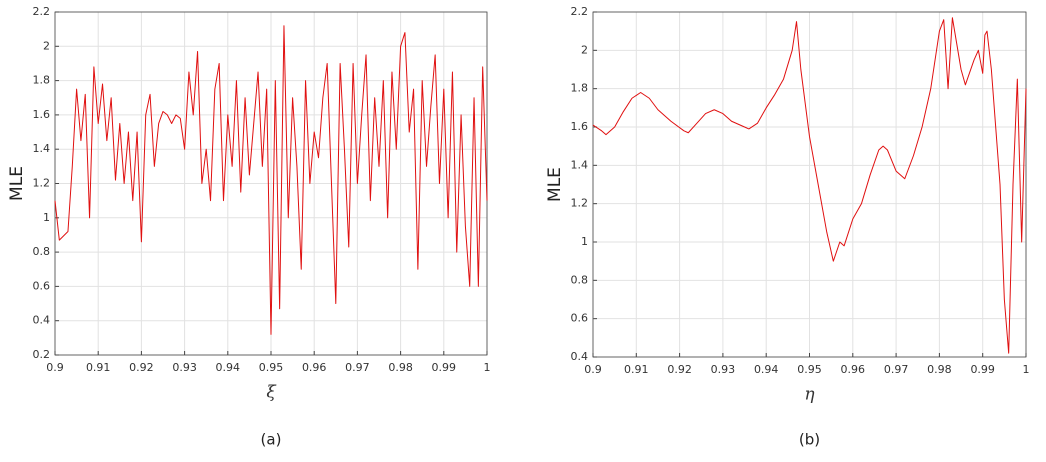 Image resolution: width=1046 pixels, height=462 pixels. I want to click on x-axis-label: η, so click(809, 395).